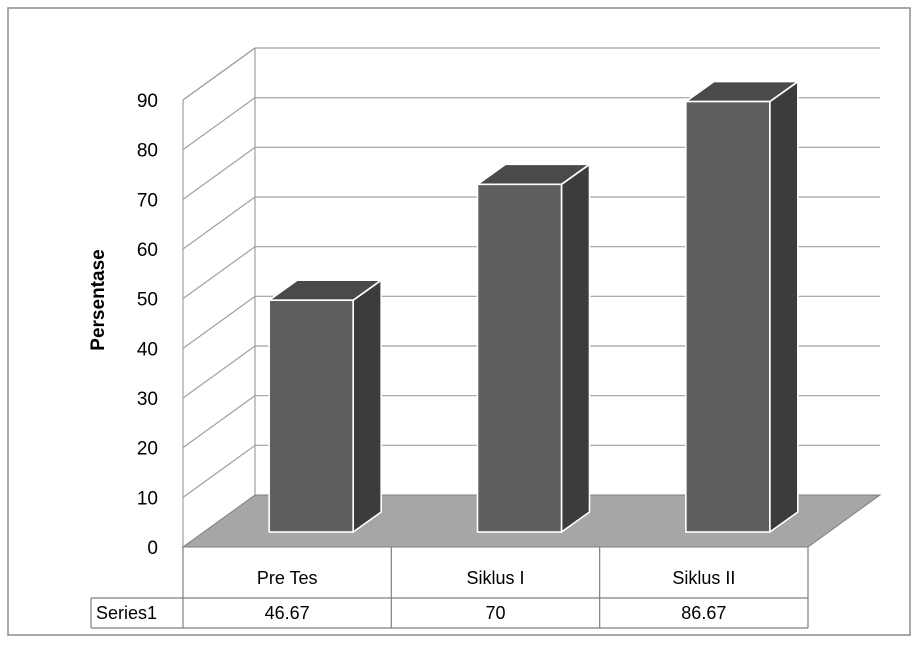  What do you see at coordinates (147, 300) in the screenshot?
I see `y-tick-label: 50` at bounding box center [147, 300].